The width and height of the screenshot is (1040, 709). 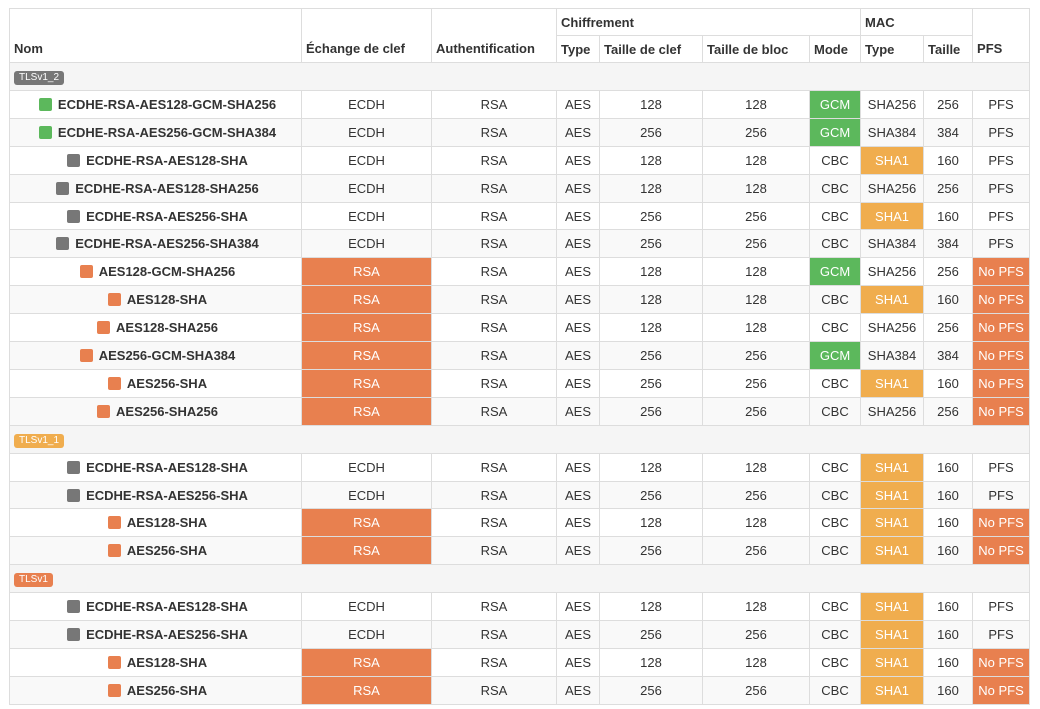 What do you see at coordinates (167, 132) in the screenshot?
I see `cipher-name: ECDHE-RSA-AES256-GCM-SHA384` at bounding box center [167, 132].